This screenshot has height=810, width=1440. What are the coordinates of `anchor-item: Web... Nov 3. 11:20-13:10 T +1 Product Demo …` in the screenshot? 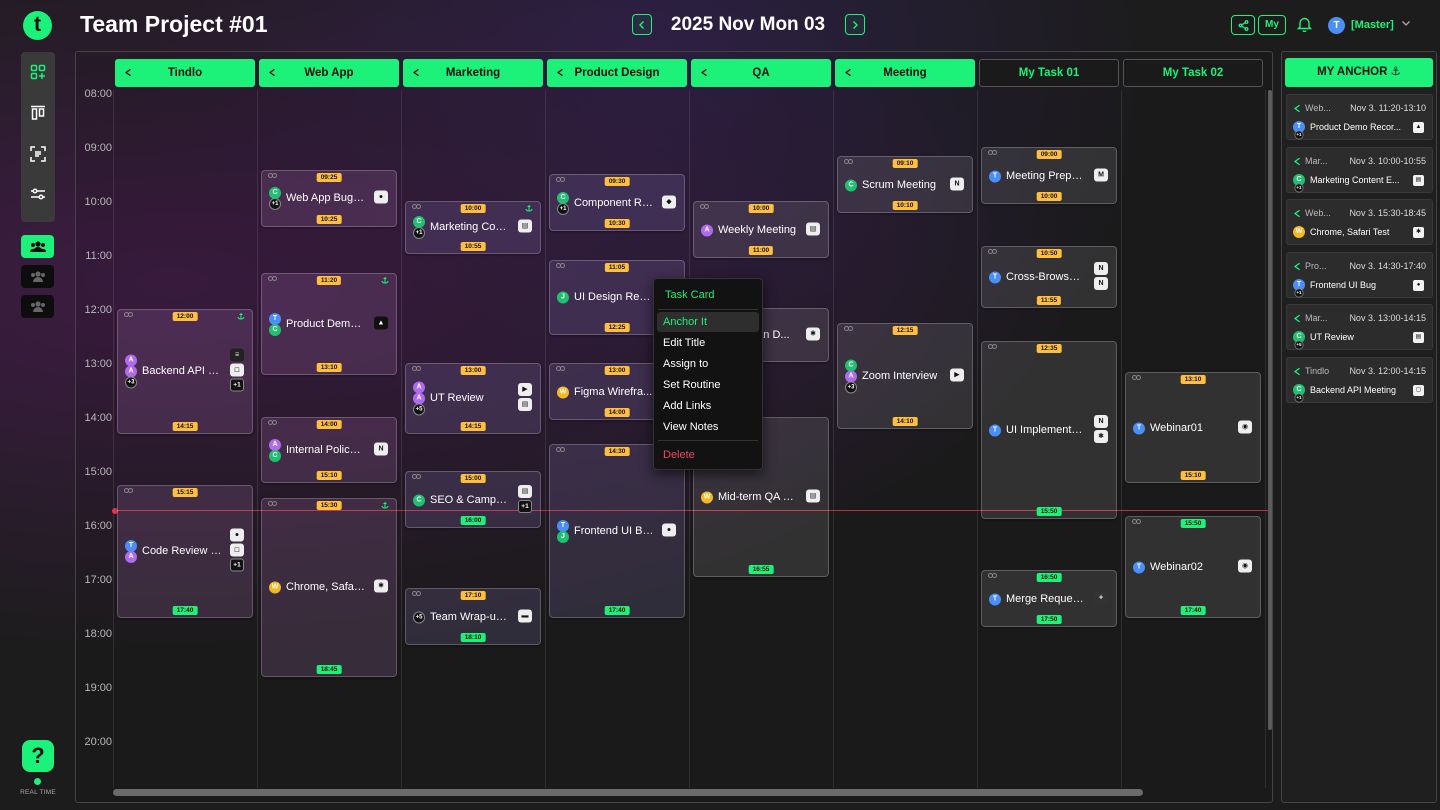 It's located at (1359, 117).